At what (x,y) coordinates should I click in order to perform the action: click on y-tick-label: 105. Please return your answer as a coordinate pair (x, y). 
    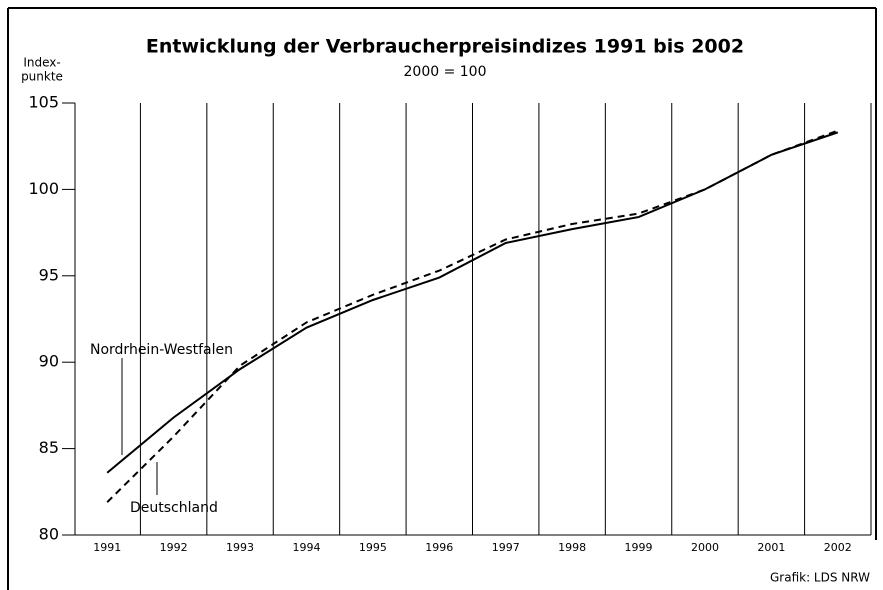
    Looking at the image, I should click on (43, 102).